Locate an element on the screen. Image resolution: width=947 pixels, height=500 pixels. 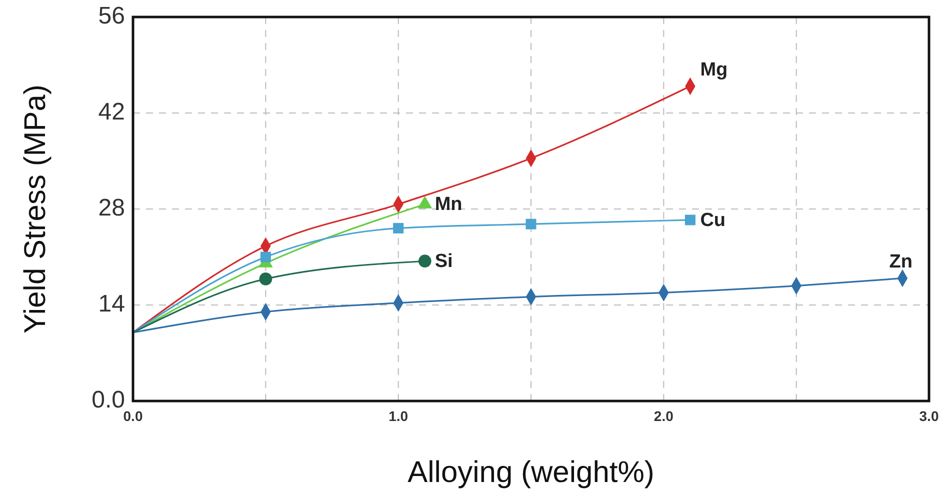
y-tick-label: 56 is located at coordinates (111, 16).